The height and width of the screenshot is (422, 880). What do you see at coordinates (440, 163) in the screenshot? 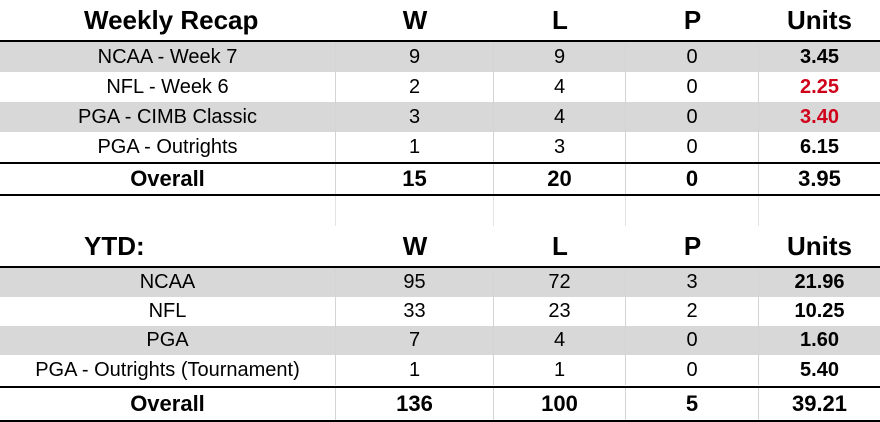
I see `weekly-total-rule` at bounding box center [440, 163].